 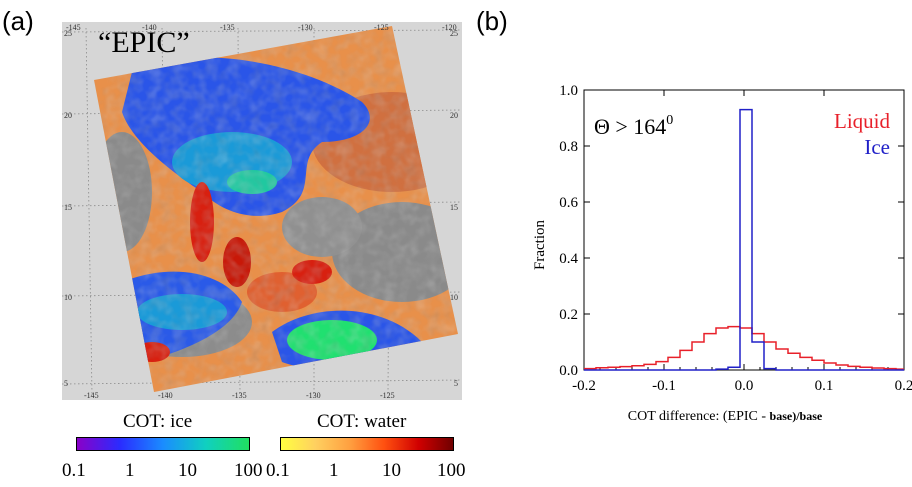 I want to click on lon-tick-bottom: -130, so click(x=313, y=395).